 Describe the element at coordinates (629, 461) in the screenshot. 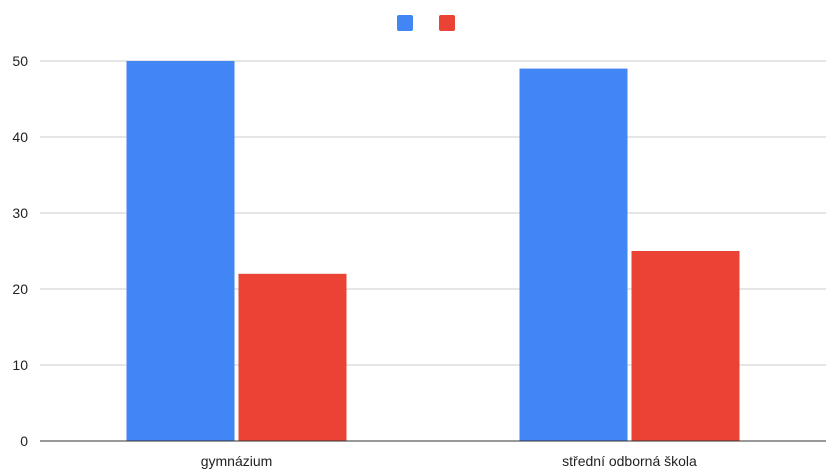

I see `x-tick-label: střední odborná škola` at that location.